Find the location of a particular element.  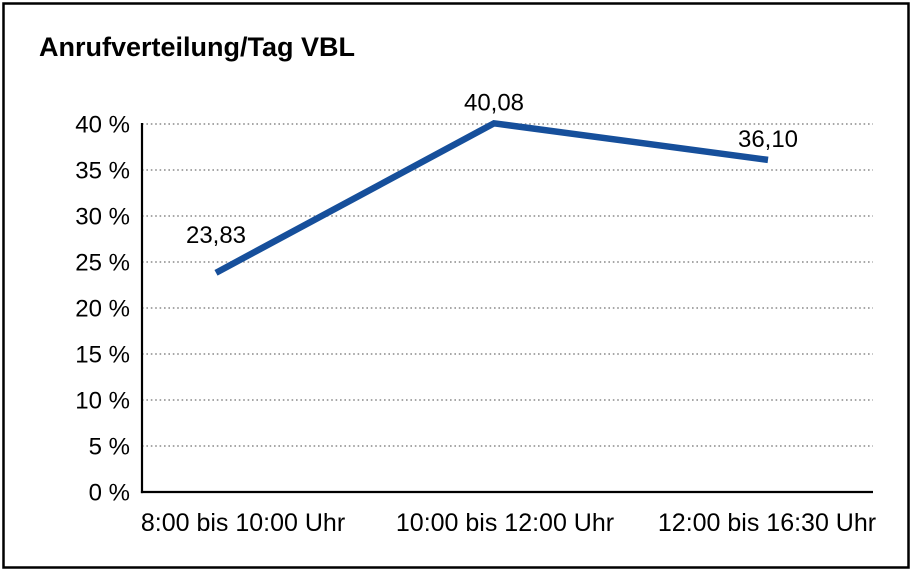

data-label: 23,83 is located at coordinates (216, 235).